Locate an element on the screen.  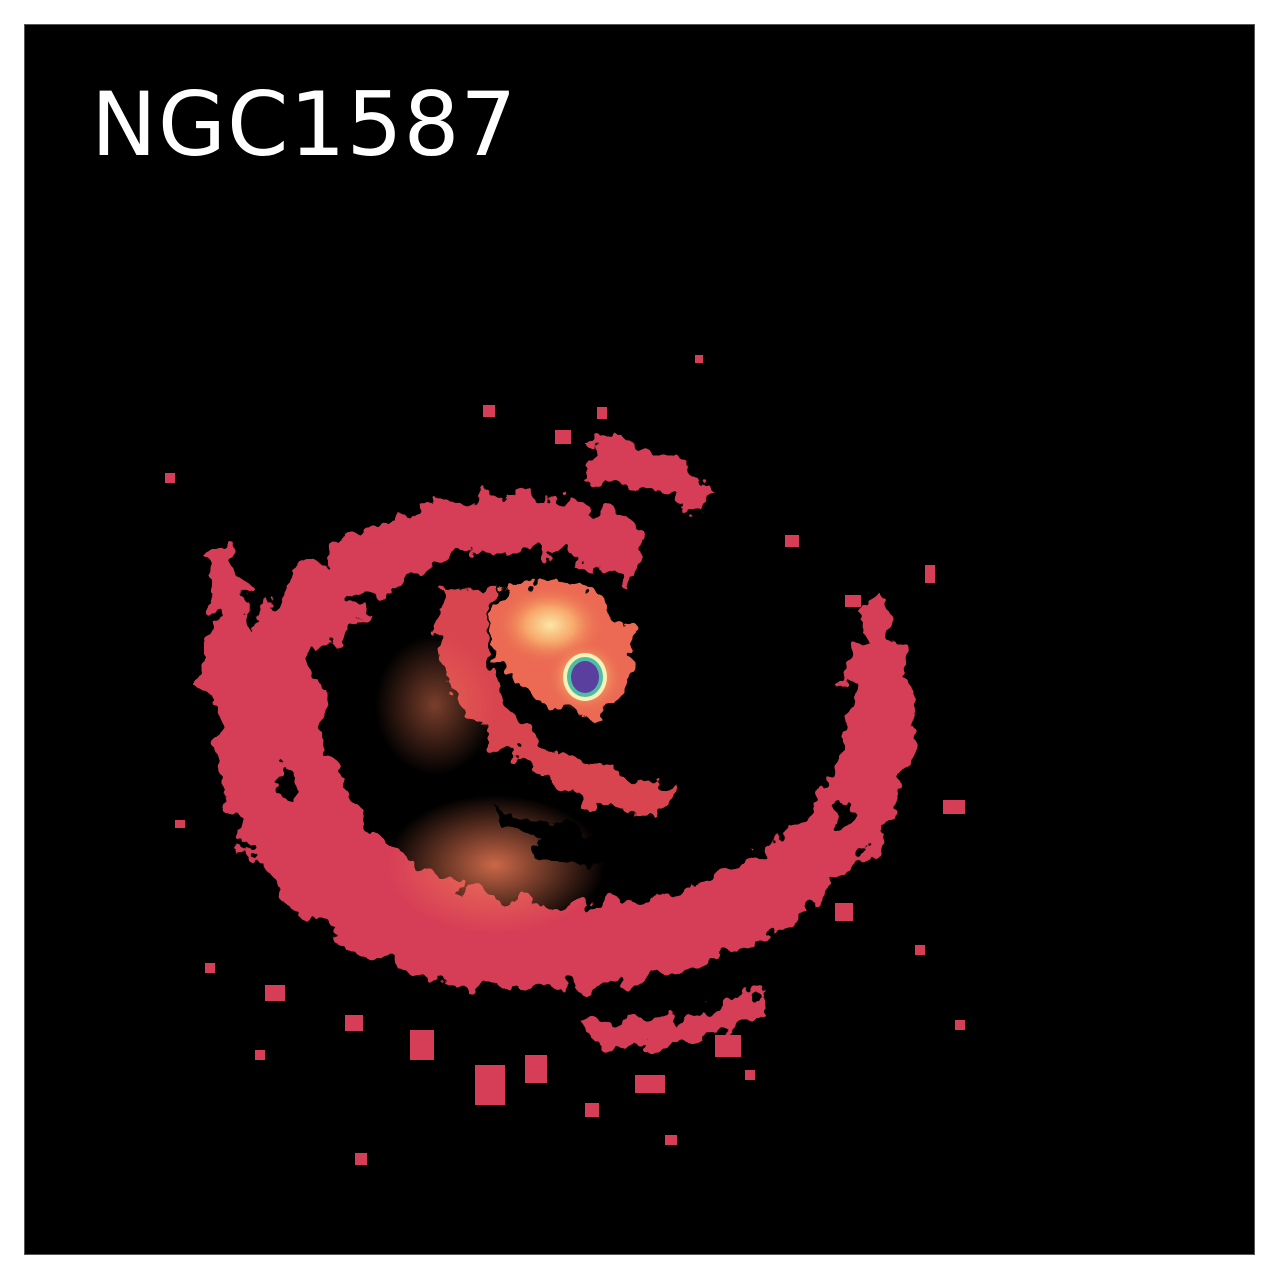
emission-voids is located at coordinates (565, 730).